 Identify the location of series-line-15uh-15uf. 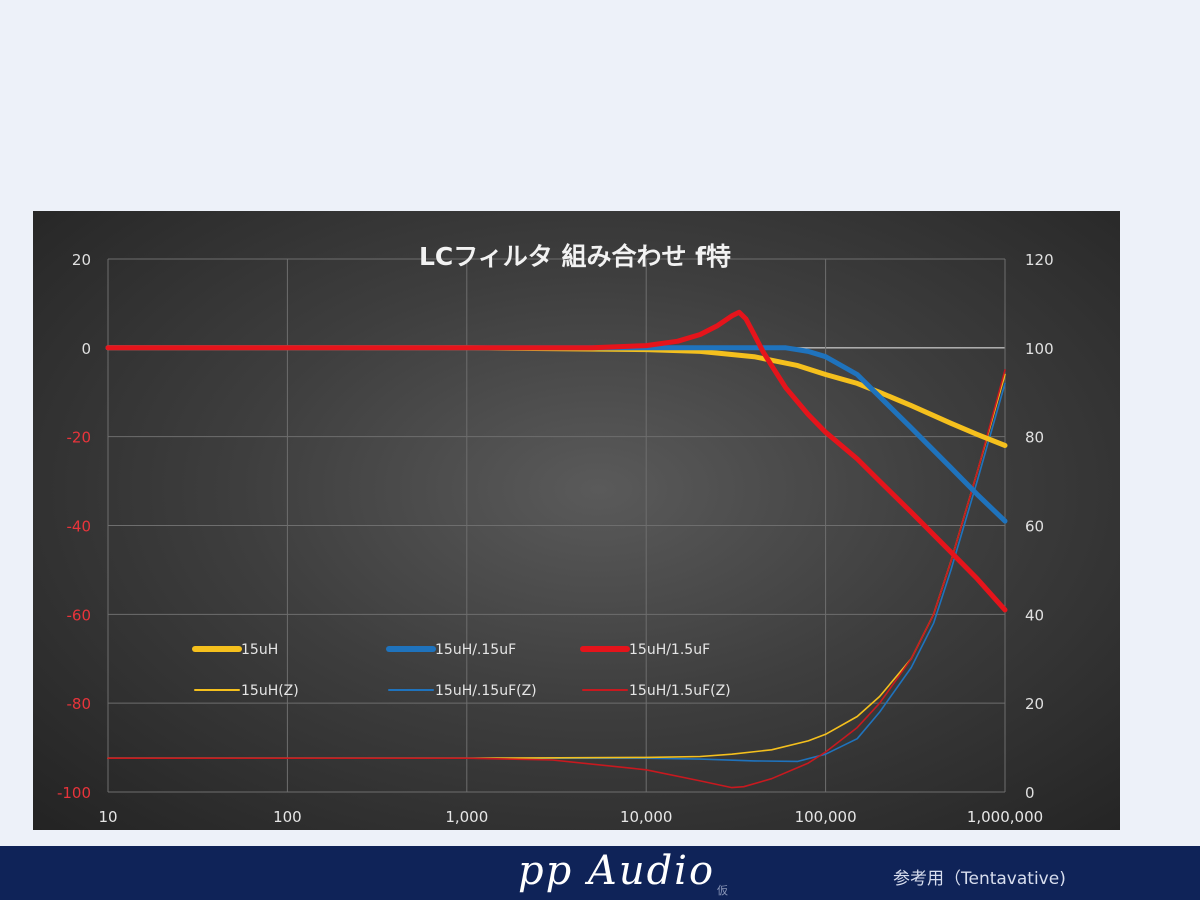
(556, 434).